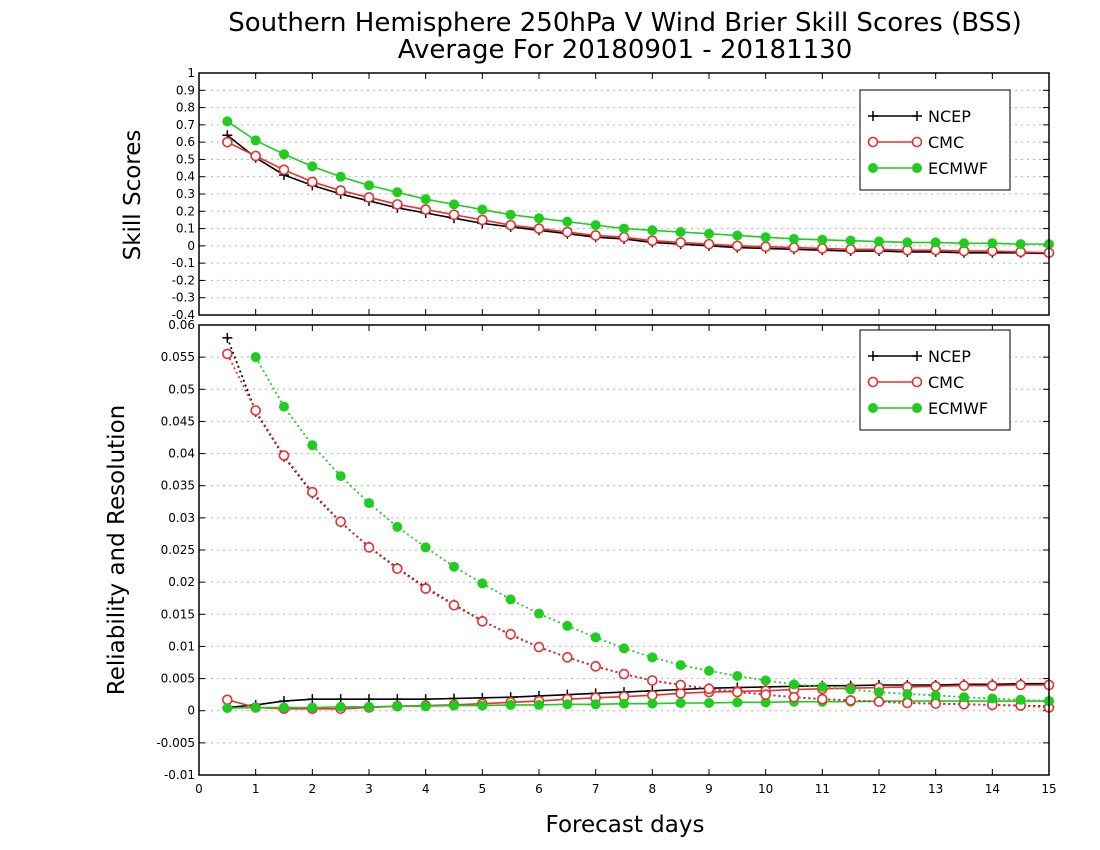 The image size is (1100, 850). Describe the element at coordinates (185, 125) in the screenshot. I see `top-y-tick-label-11: 0.7` at that location.